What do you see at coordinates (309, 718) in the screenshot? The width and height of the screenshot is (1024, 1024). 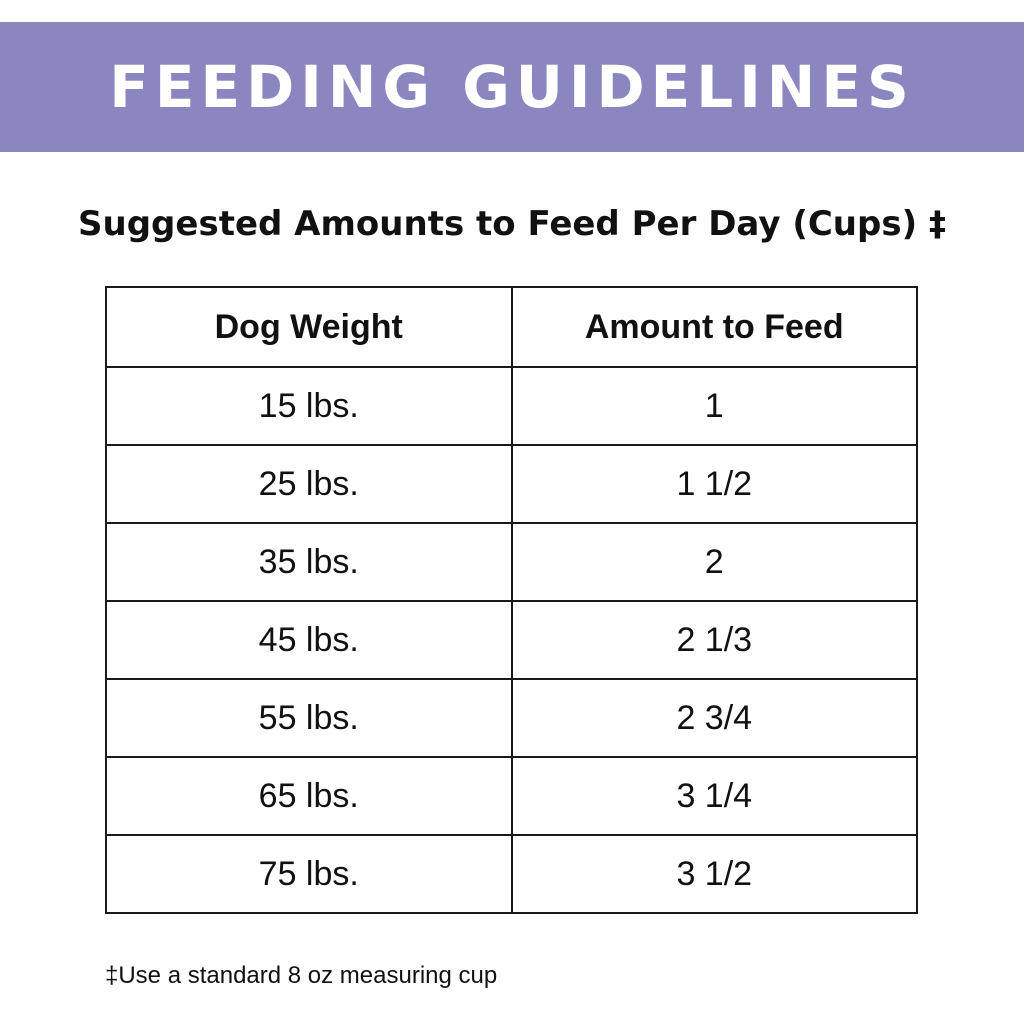 I see `dog-weight-cell: 55 lbs.` at bounding box center [309, 718].